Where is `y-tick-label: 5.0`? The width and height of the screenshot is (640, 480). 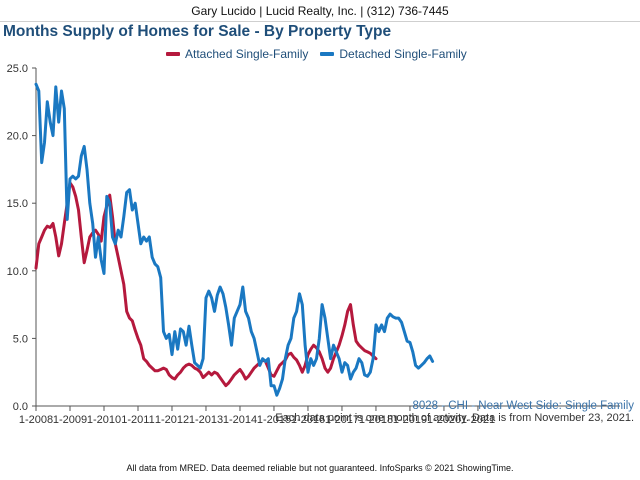
y-tick-label: 5.0 is located at coordinates (20, 339).